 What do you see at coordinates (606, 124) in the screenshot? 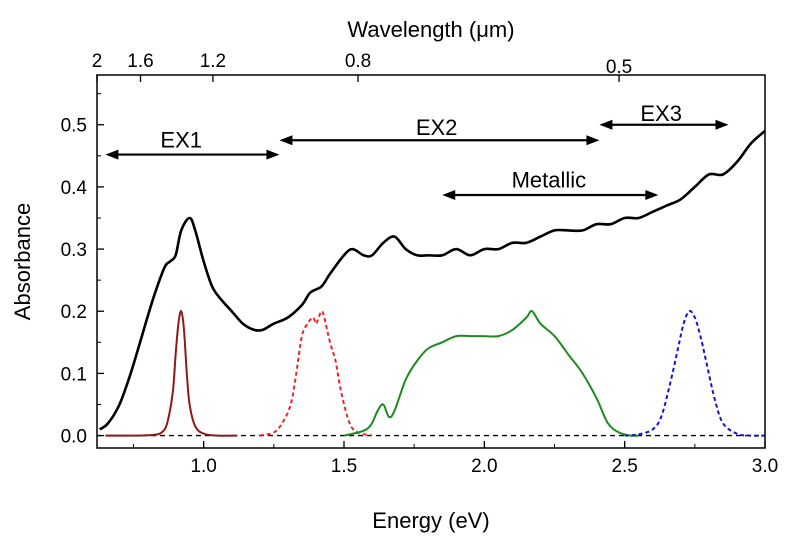
I see `arrowhead-left-ex3` at bounding box center [606, 124].